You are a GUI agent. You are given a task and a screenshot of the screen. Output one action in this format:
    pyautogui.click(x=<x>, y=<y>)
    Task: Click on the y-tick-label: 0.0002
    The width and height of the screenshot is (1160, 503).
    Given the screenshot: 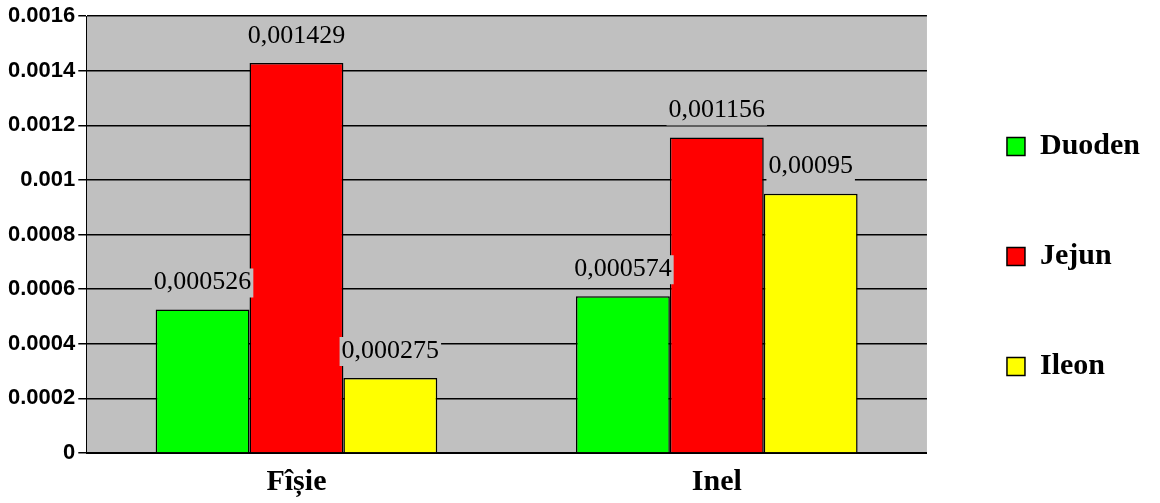 What is the action you would take?
    pyautogui.click(x=41, y=397)
    